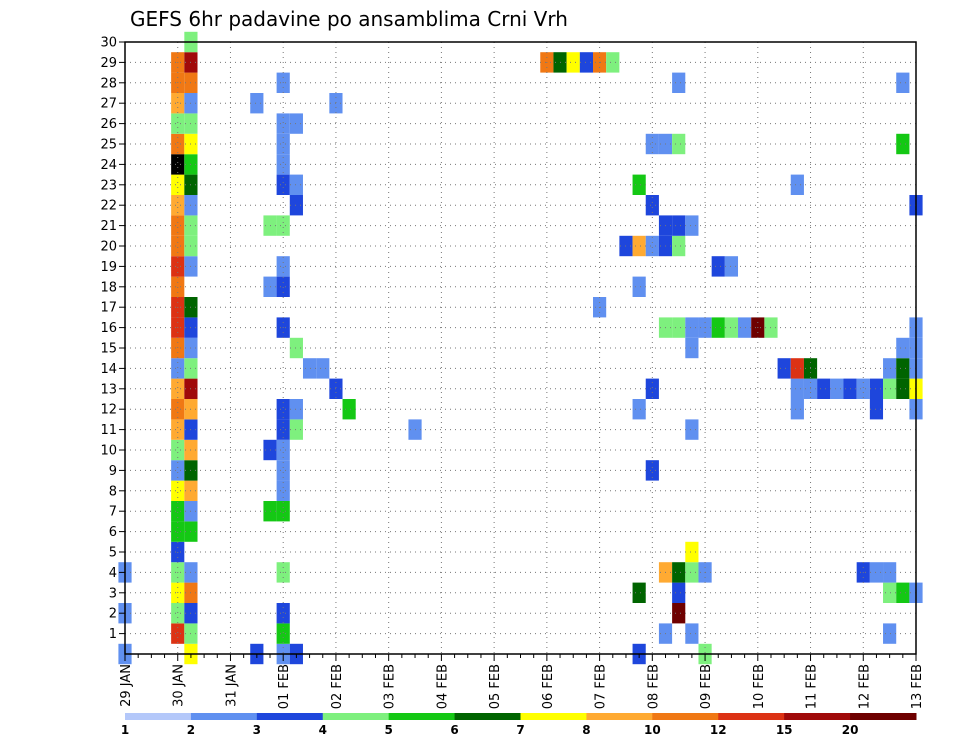 This screenshot has height=742, width=960. Describe the element at coordinates (653, 686) in the screenshot. I see `x-tick-label: 08 FEB` at that location.